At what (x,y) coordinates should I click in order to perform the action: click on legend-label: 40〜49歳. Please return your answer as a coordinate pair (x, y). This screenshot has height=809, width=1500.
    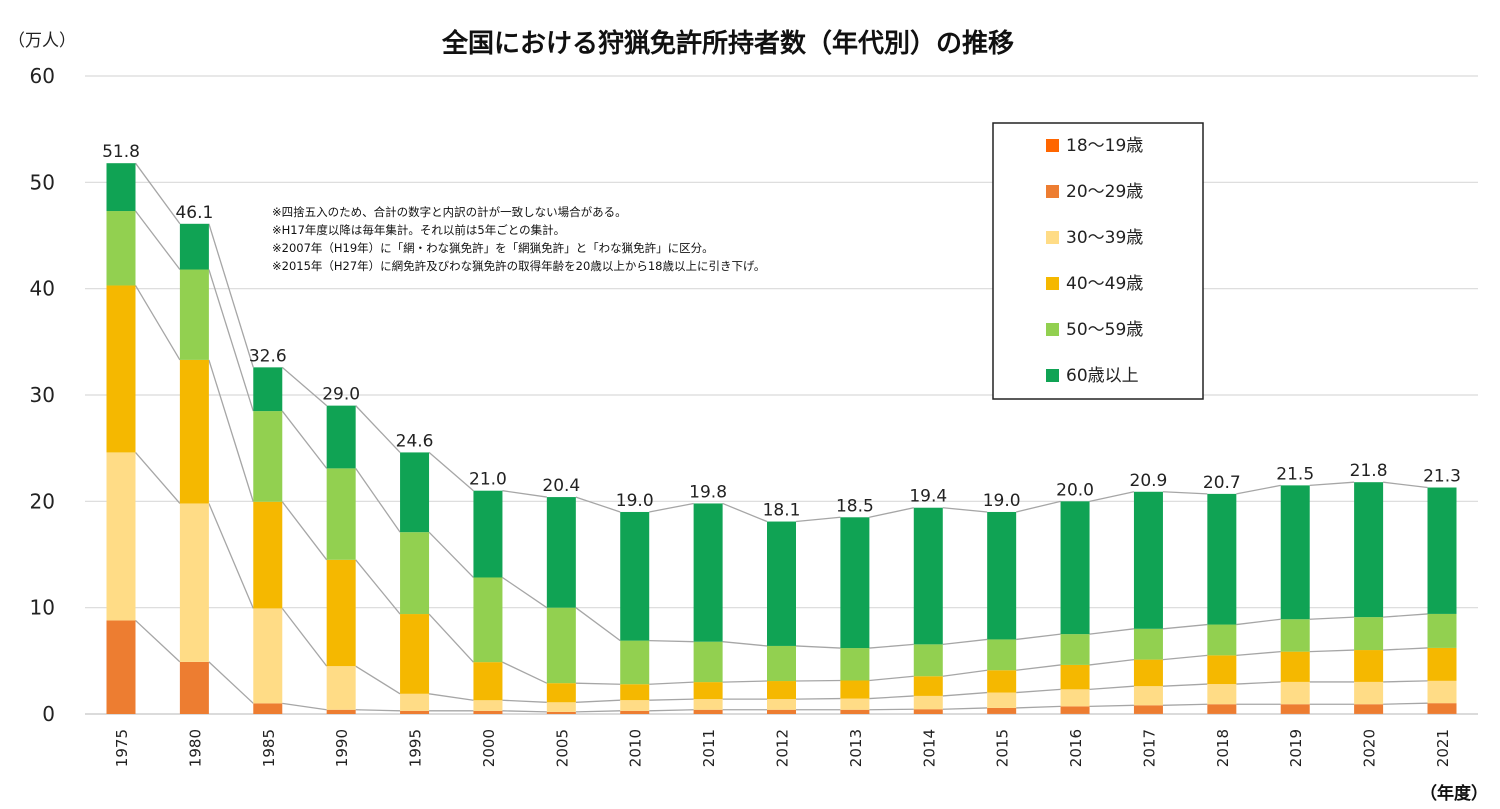
    Looking at the image, I should click on (1104, 284).